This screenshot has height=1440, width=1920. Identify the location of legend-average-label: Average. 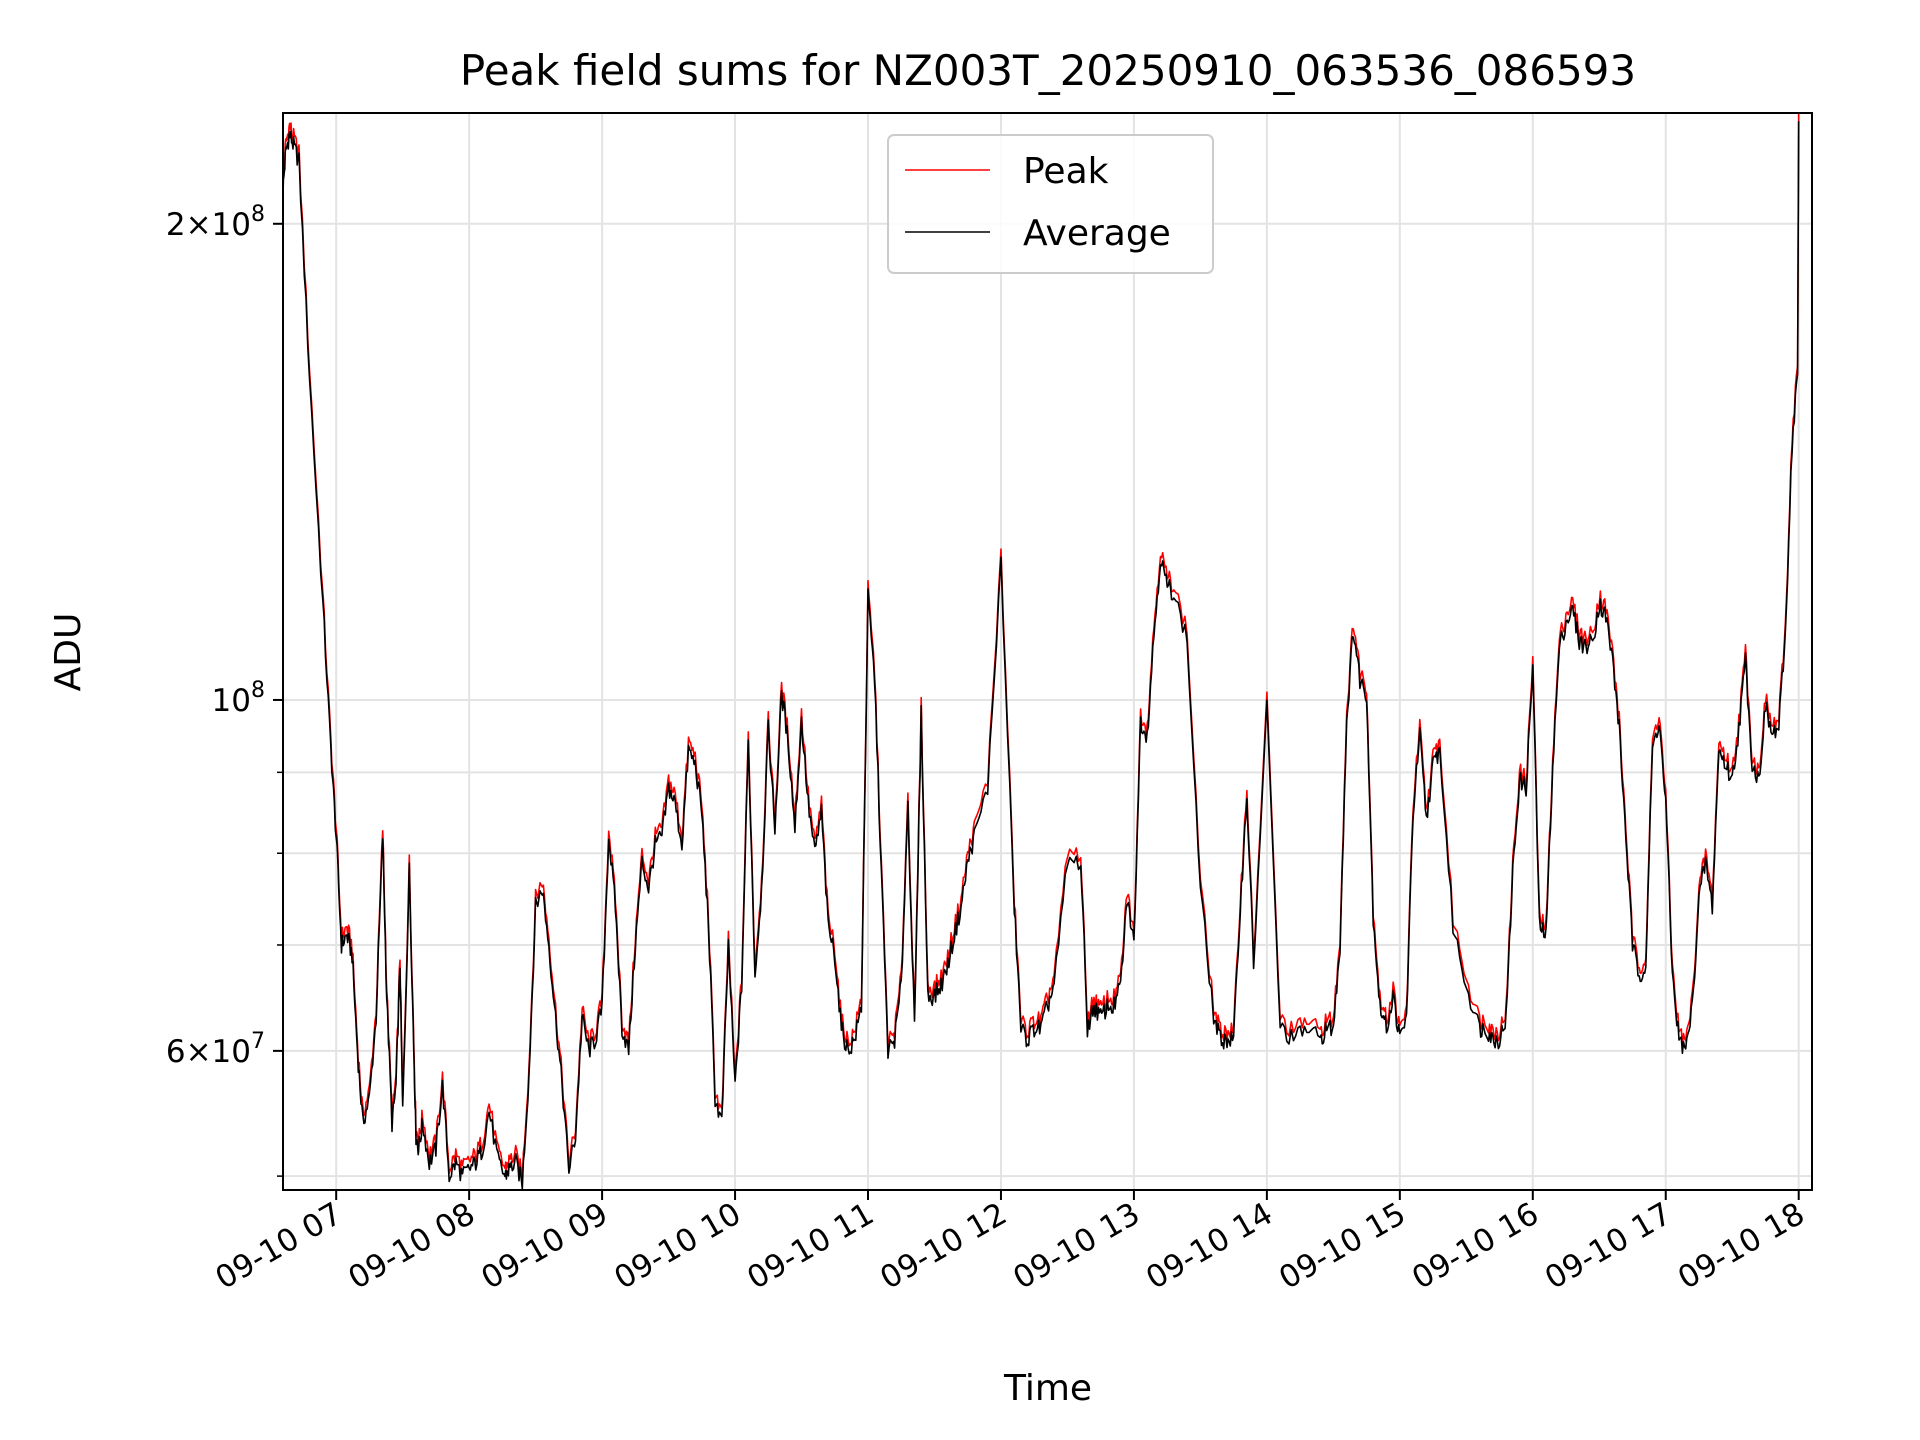
(1097, 233).